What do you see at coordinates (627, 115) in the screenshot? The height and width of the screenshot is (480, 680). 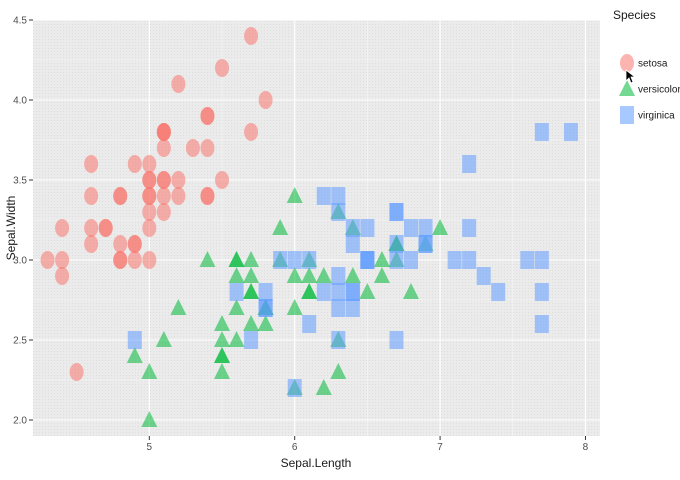 I see `legend-key-virginica` at bounding box center [627, 115].